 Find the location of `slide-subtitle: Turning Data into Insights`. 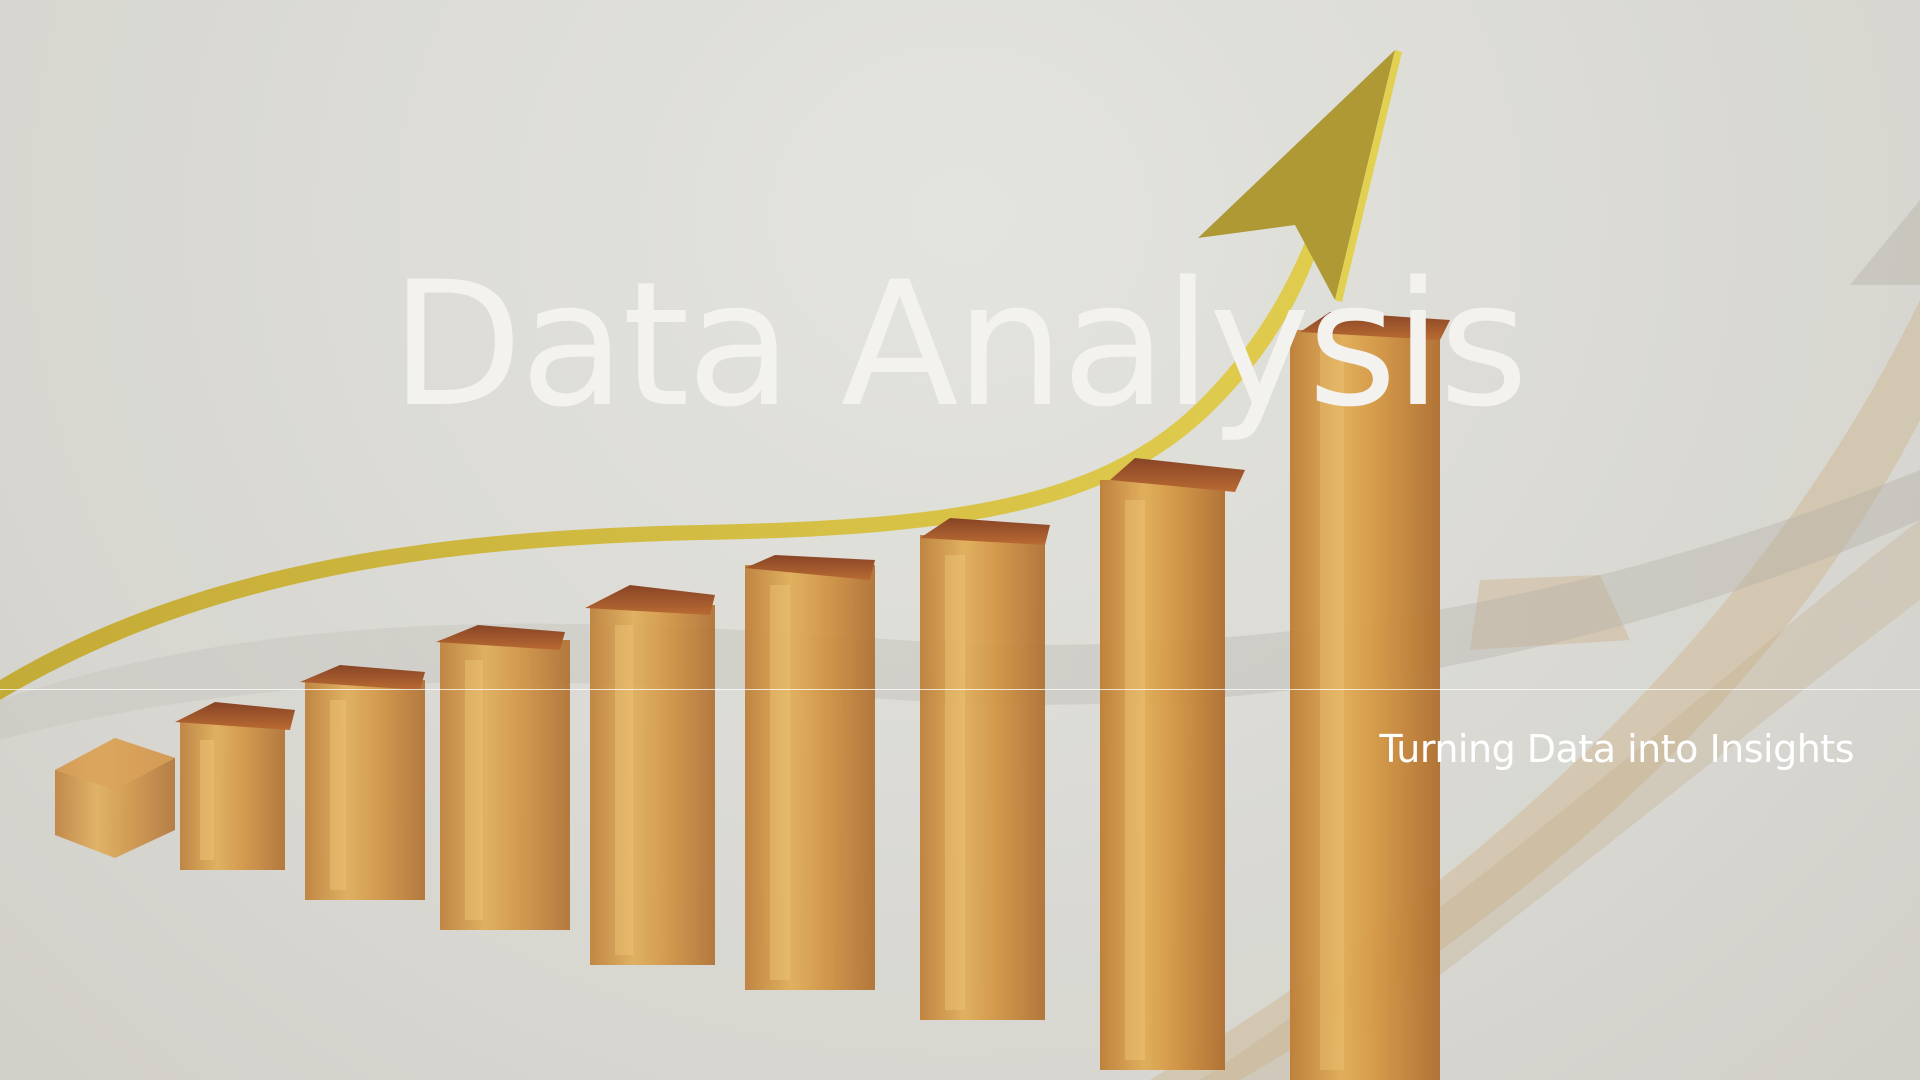

slide-subtitle: Turning Data into Insights is located at coordinates (1616, 749).